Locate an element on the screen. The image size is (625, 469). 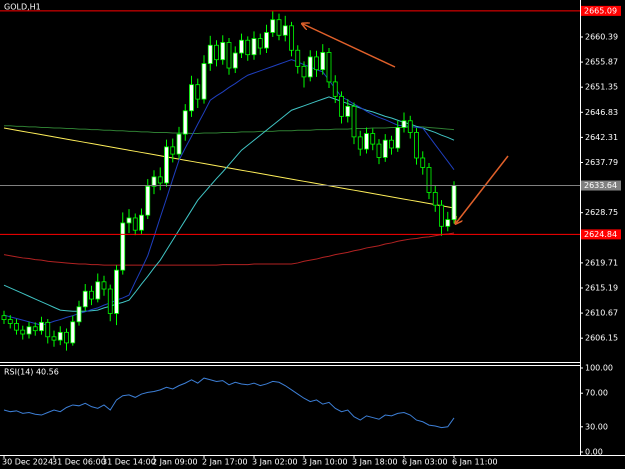
y-tick-label: 2642.31 is located at coordinates (601, 137).